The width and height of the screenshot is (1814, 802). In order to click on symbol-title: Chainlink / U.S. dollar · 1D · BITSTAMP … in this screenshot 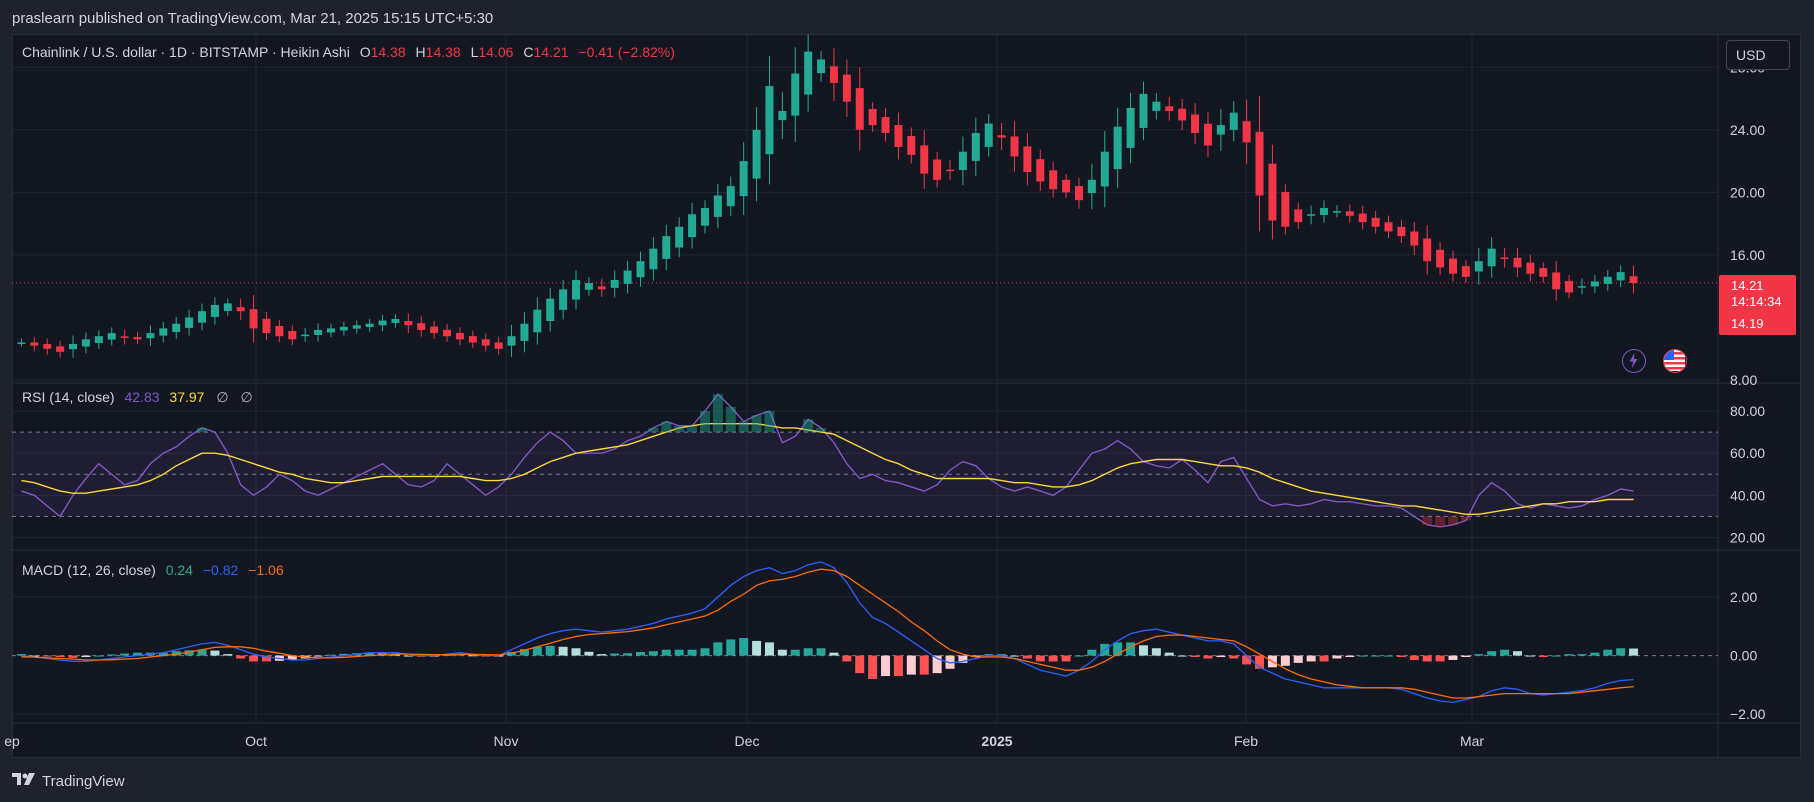, I will do `click(186, 52)`.